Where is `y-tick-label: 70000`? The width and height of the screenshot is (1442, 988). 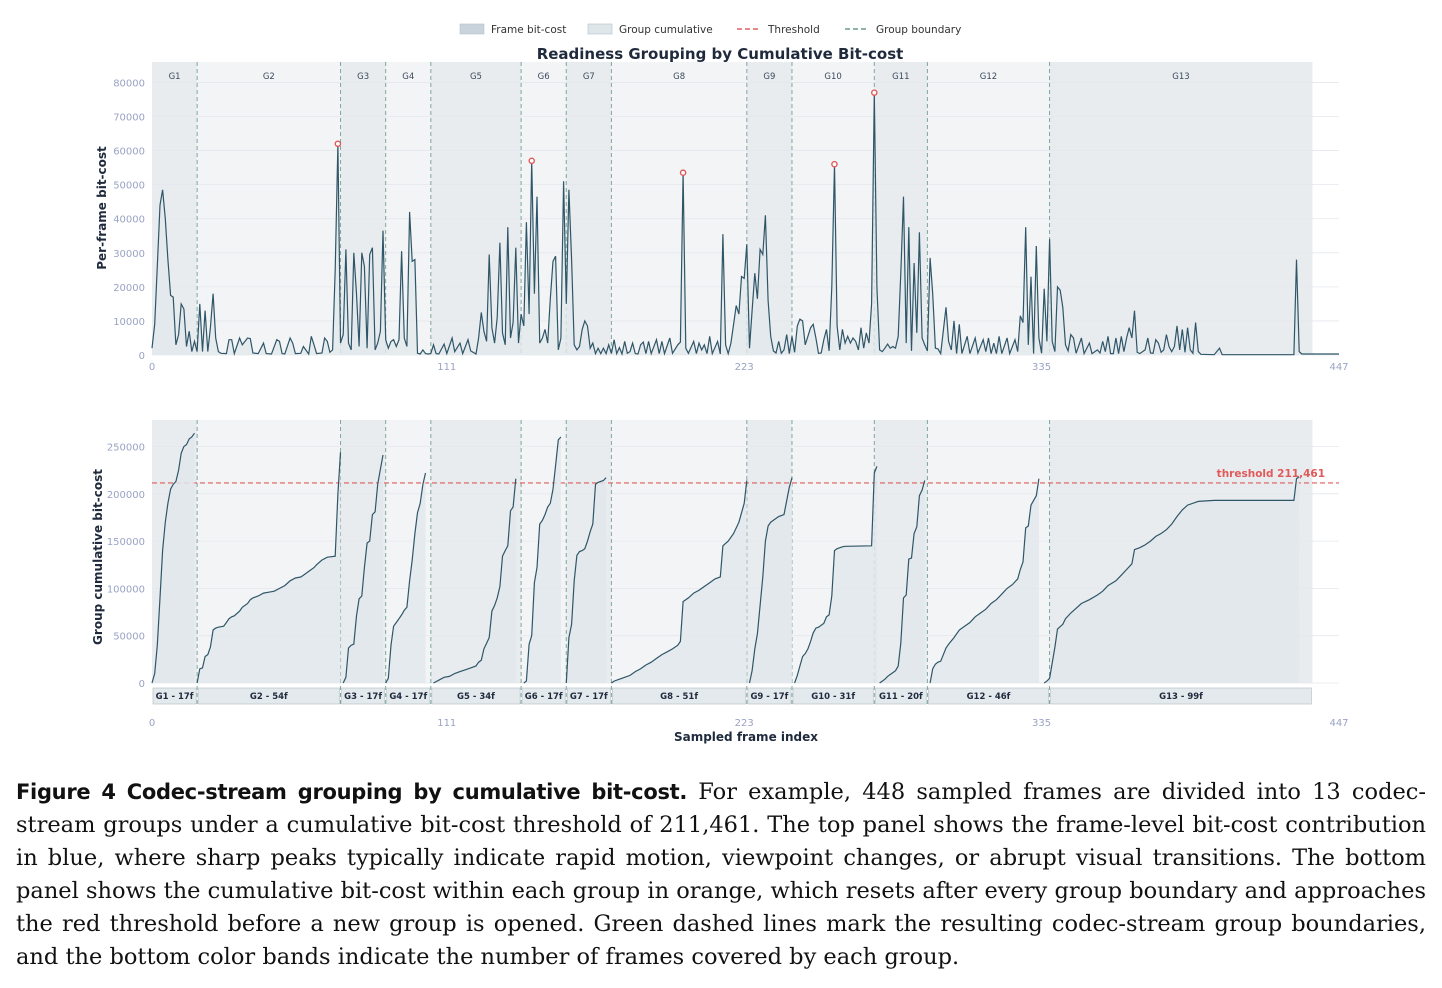 y-tick-label: 70000 is located at coordinates (129, 118).